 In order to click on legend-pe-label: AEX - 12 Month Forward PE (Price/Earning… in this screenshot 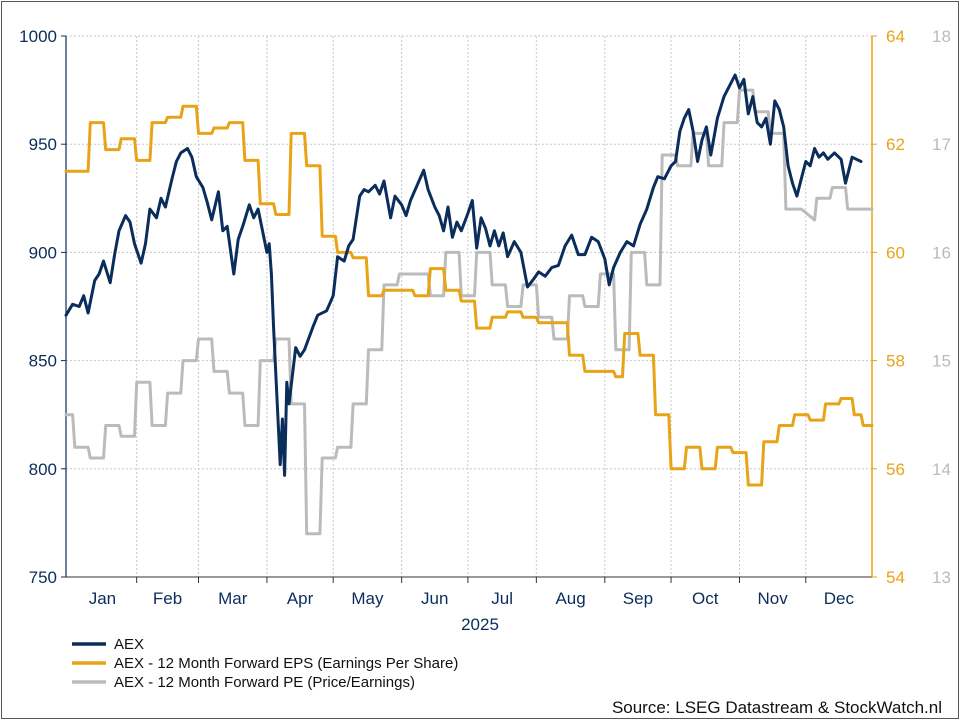, I will do `click(264, 682)`.